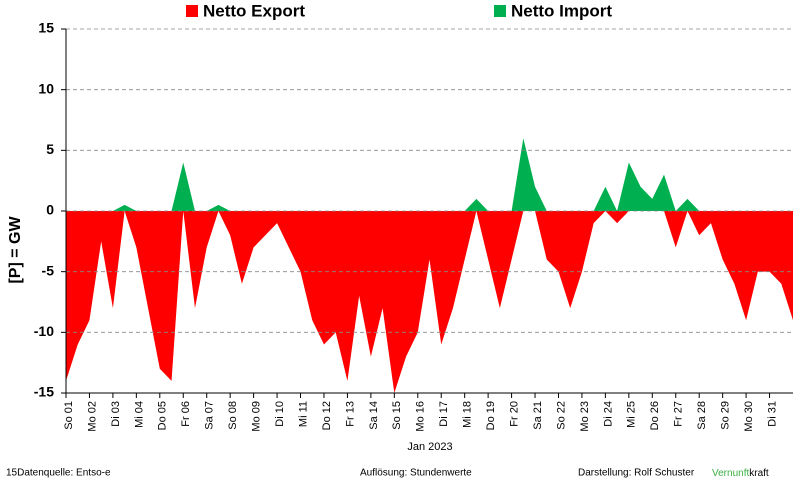 This screenshot has height=480, width=800. What do you see at coordinates (702, 415) in the screenshot?
I see `x-tick-label: Sa 28` at bounding box center [702, 415].